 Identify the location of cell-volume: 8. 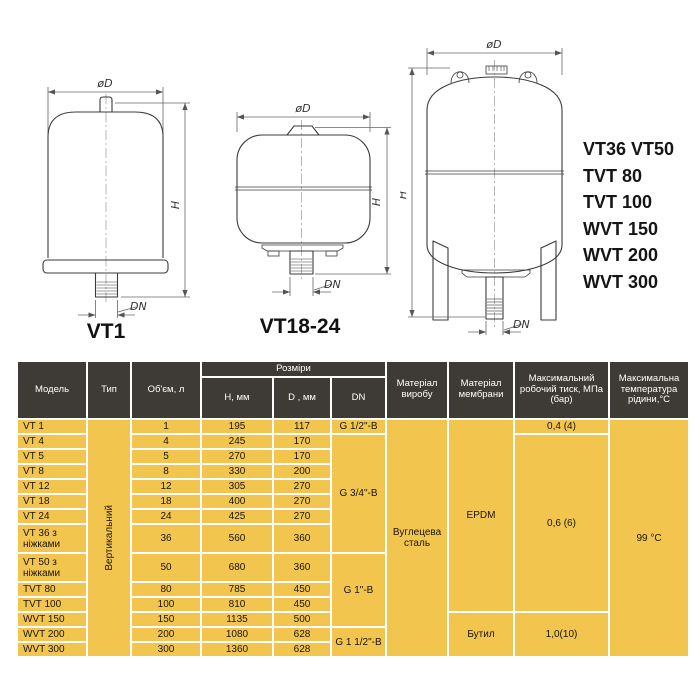
(166, 471).